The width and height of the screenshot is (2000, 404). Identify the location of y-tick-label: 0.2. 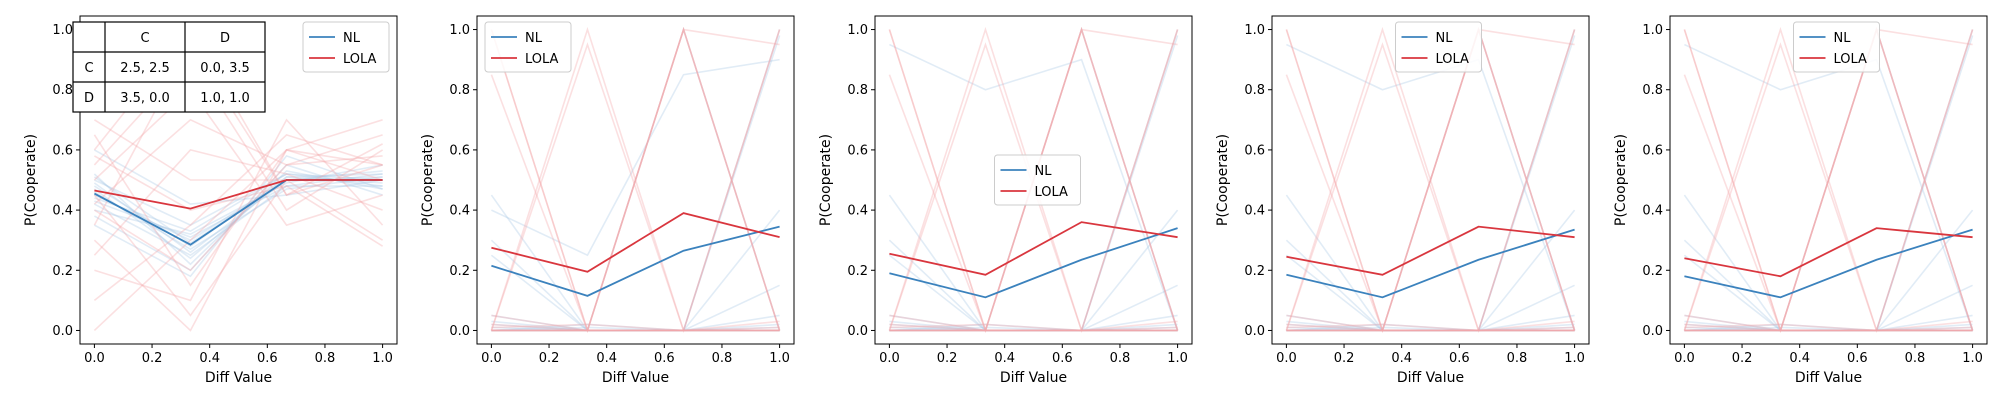
(62, 271).